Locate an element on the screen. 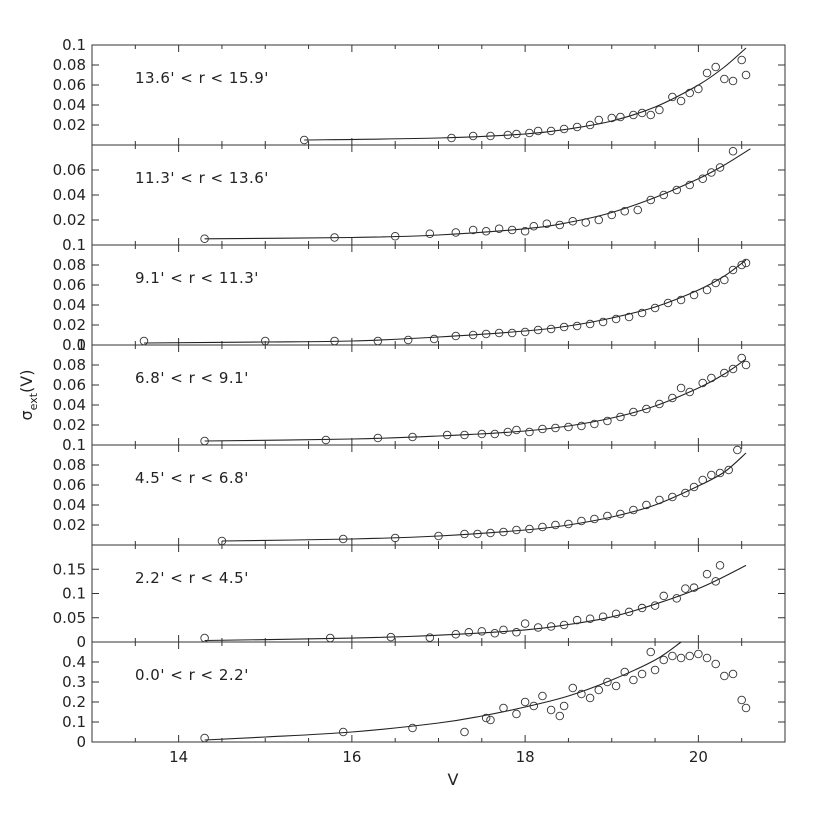 The image size is (830, 830). panel-5: 0.02 0.04 0.06 0.08 0.1 4.5' < r < 6.8' is located at coordinates (419, 491).